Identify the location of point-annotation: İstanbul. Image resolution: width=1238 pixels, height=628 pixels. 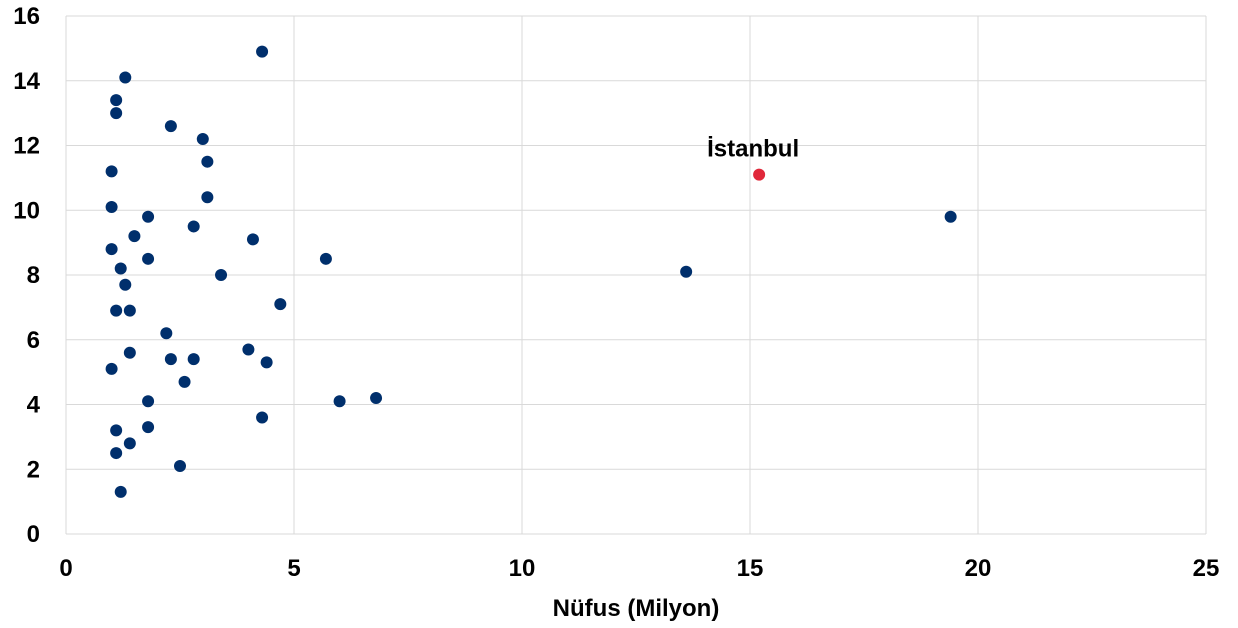
(753, 149).